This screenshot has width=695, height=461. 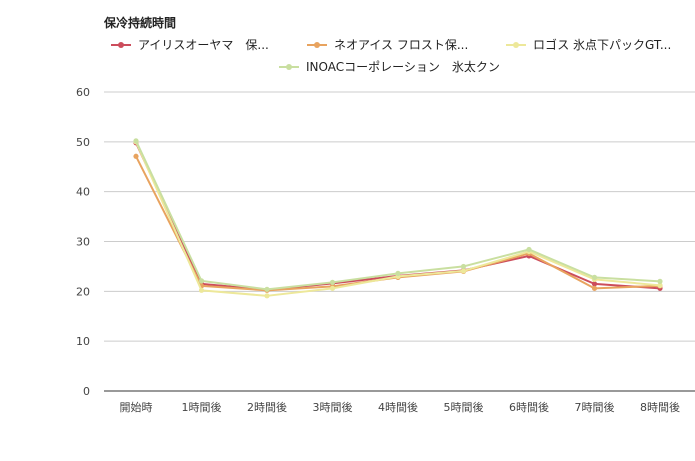 I want to click on y-tick-label: 20, so click(x=83, y=291).